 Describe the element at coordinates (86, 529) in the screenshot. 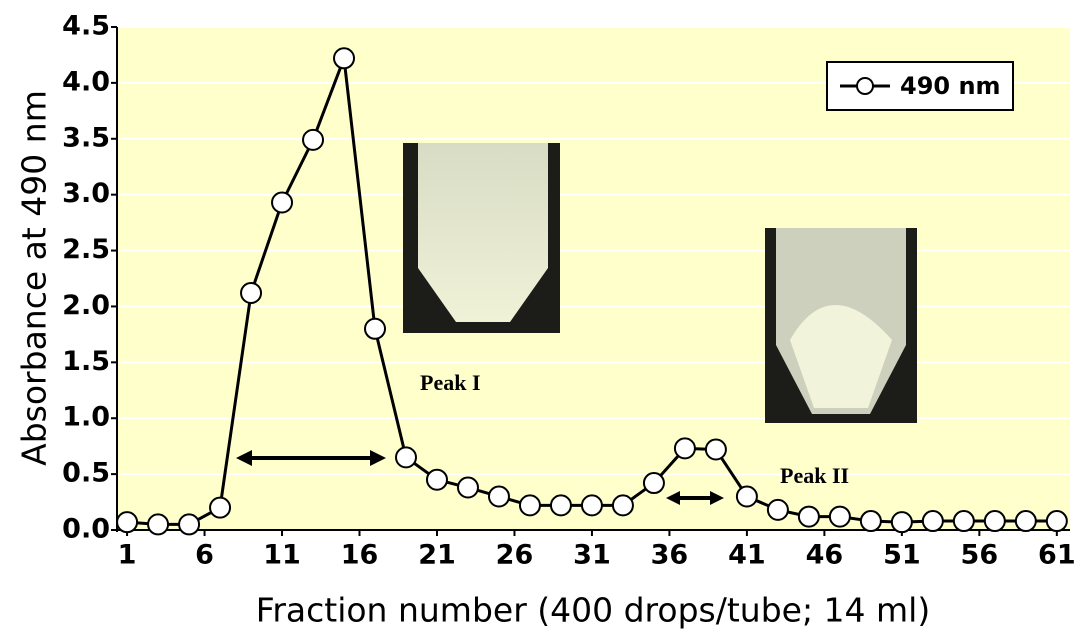

I see `y-tick-label: 0.0` at that location.